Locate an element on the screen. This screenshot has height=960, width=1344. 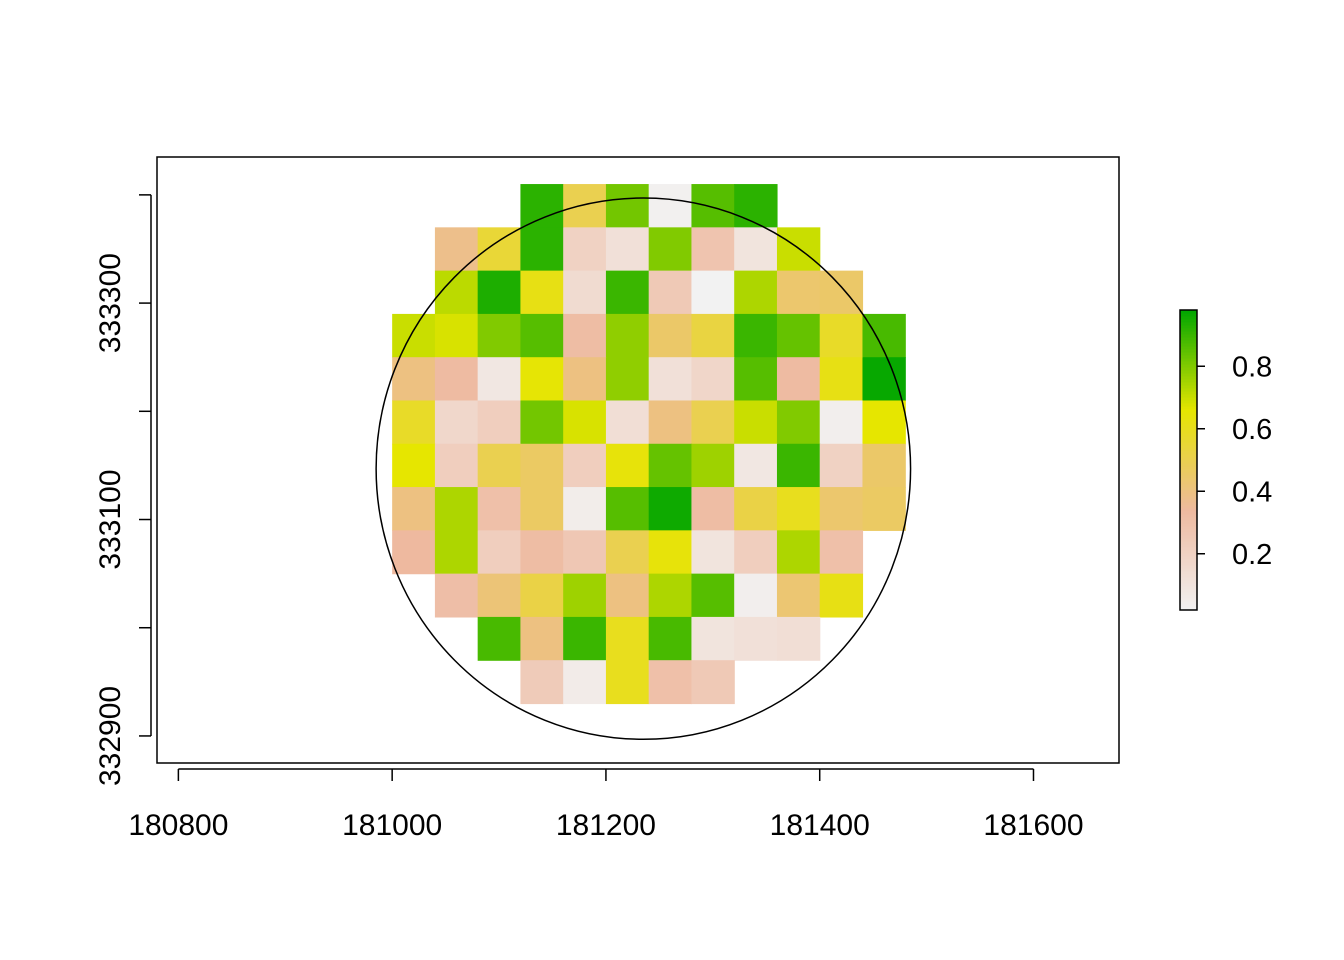
legend-tick-label: 0.2 is located at coordinates (1252, 555).